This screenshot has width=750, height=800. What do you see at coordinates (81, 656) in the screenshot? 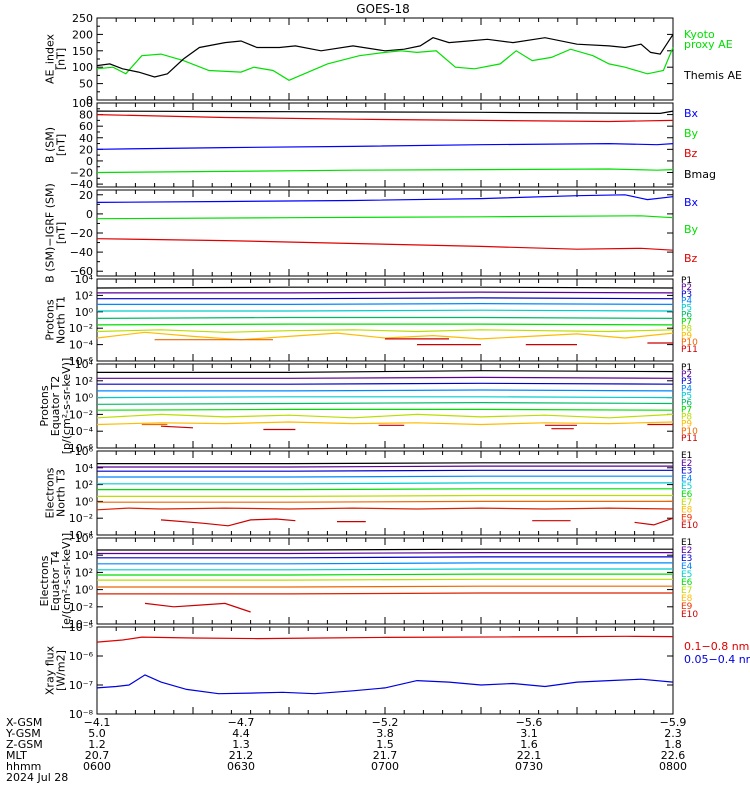
I see `y-tick-label: 10⁻⁶` at bounding box center [81, 656].